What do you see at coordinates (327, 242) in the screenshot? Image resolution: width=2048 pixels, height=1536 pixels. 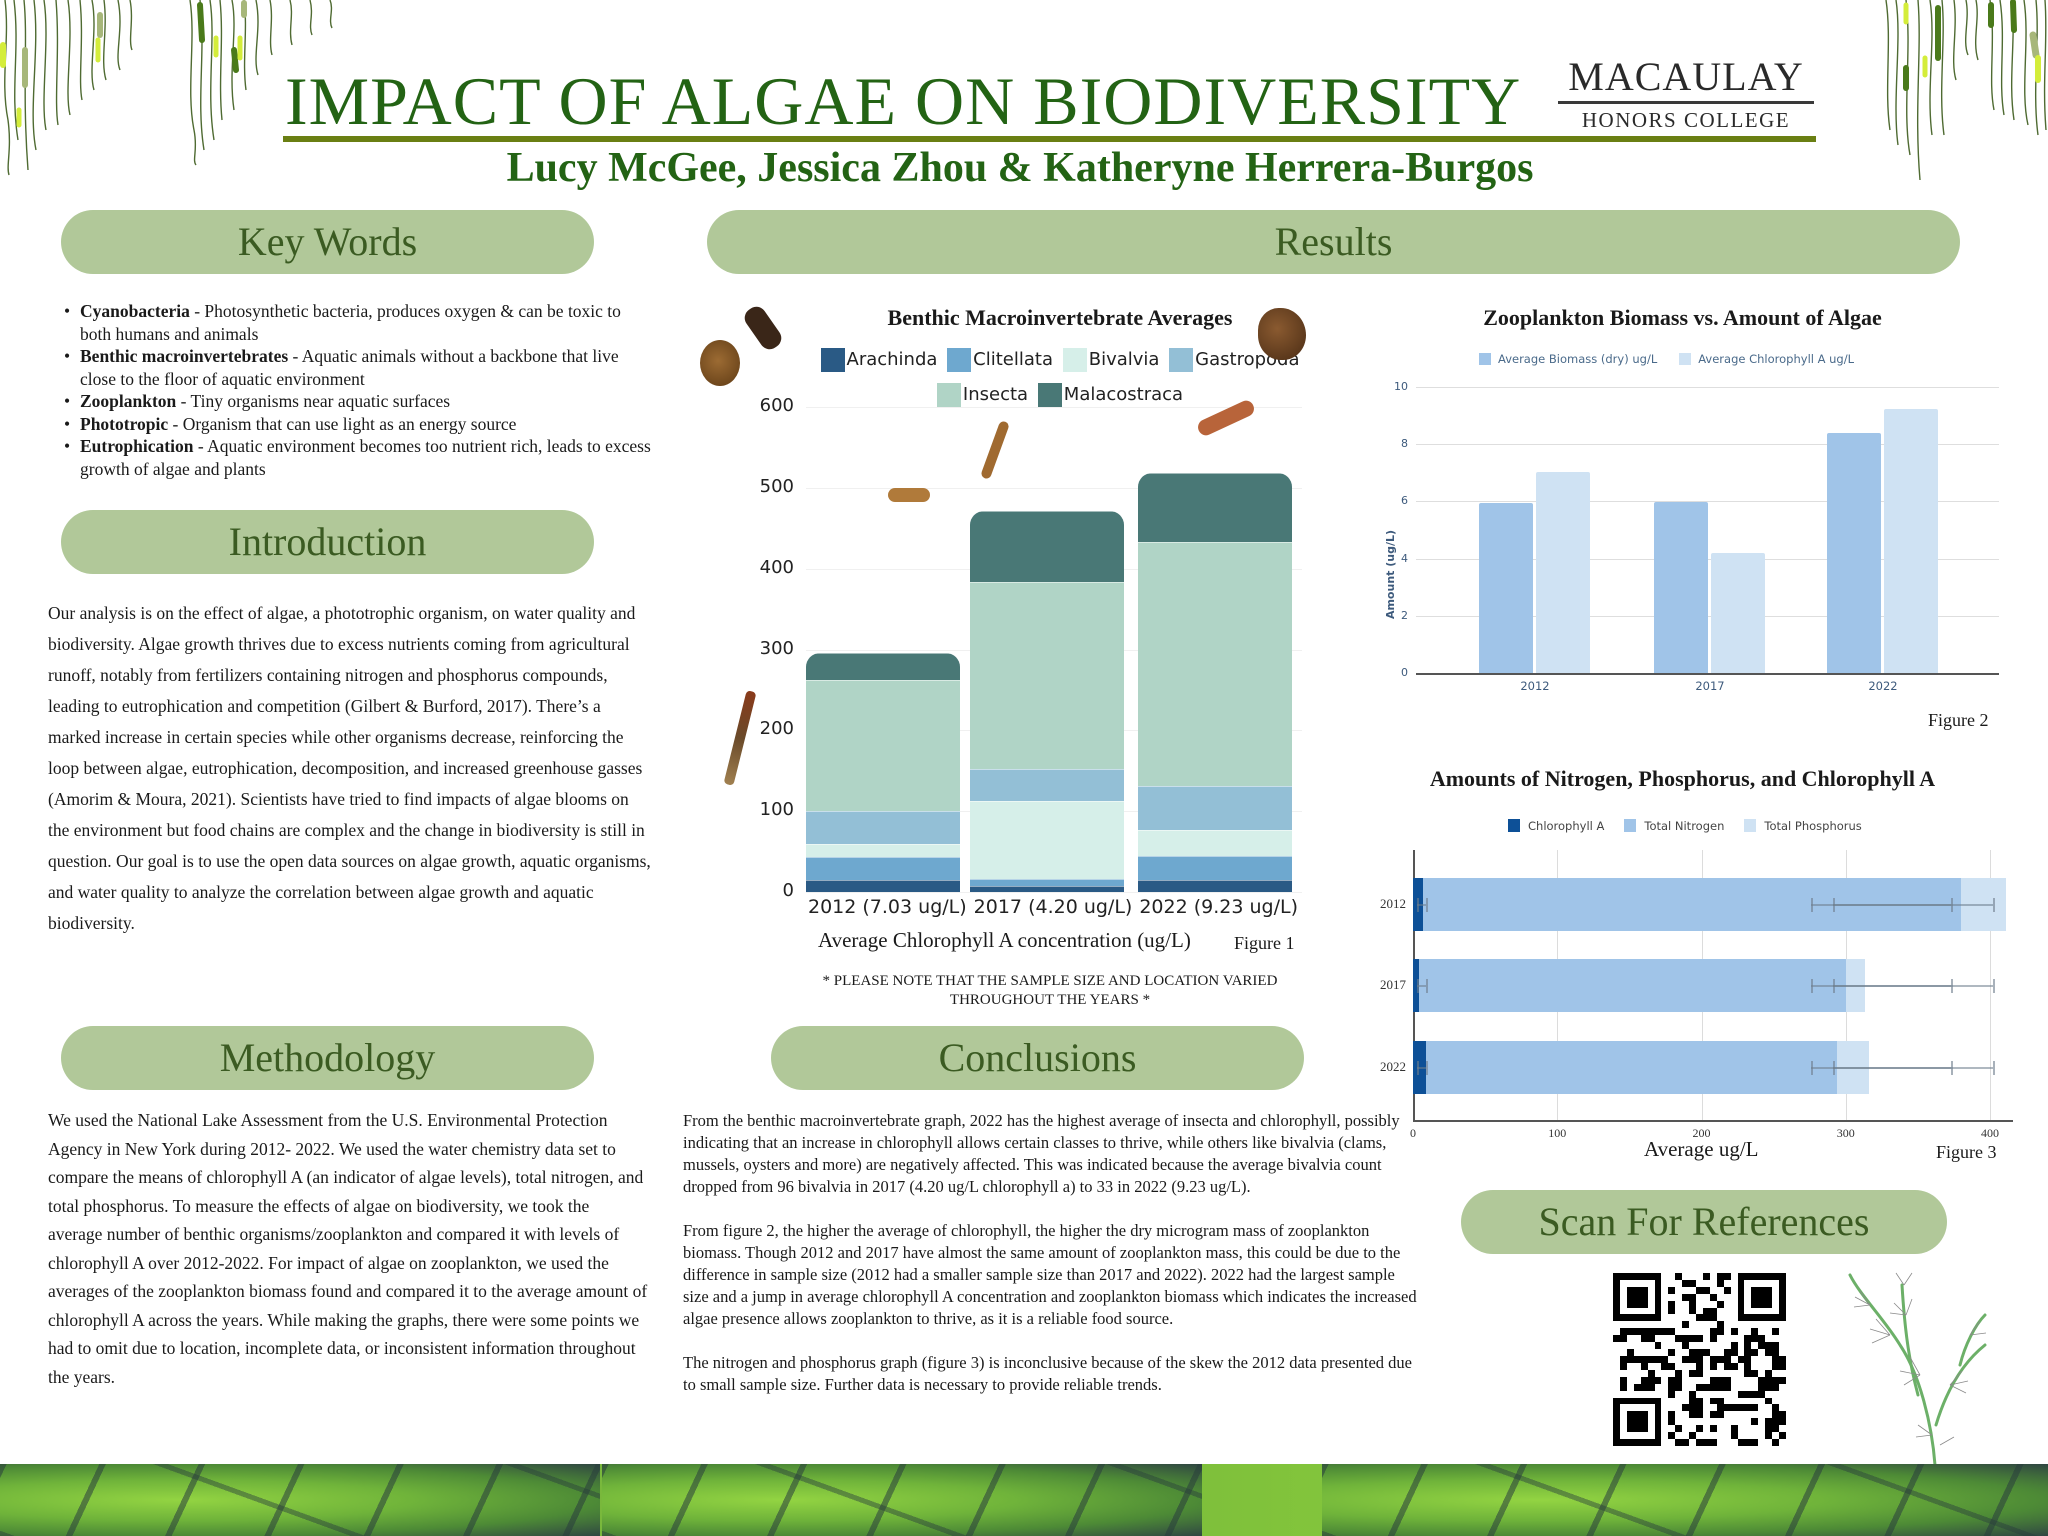 I see `section-heading-key-words: Key Words` at bounding box center [327, 242].